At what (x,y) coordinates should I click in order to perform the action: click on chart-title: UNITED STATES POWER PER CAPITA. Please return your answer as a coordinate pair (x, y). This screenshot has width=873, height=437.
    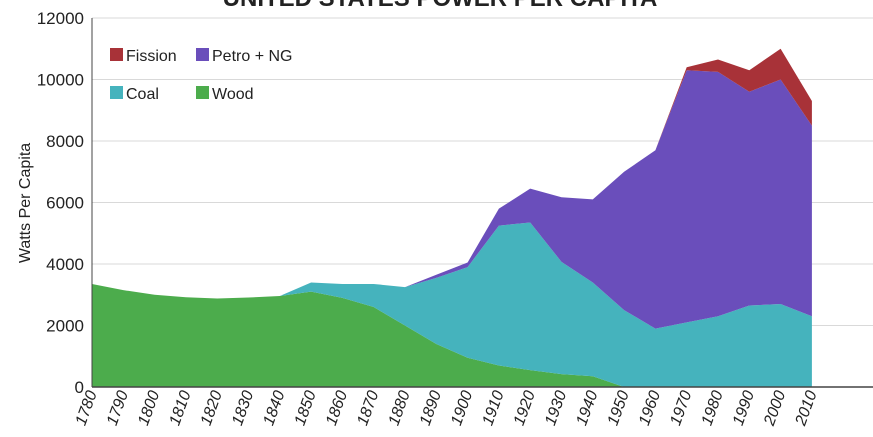
    Looking at the image, I should click on (440, 6).